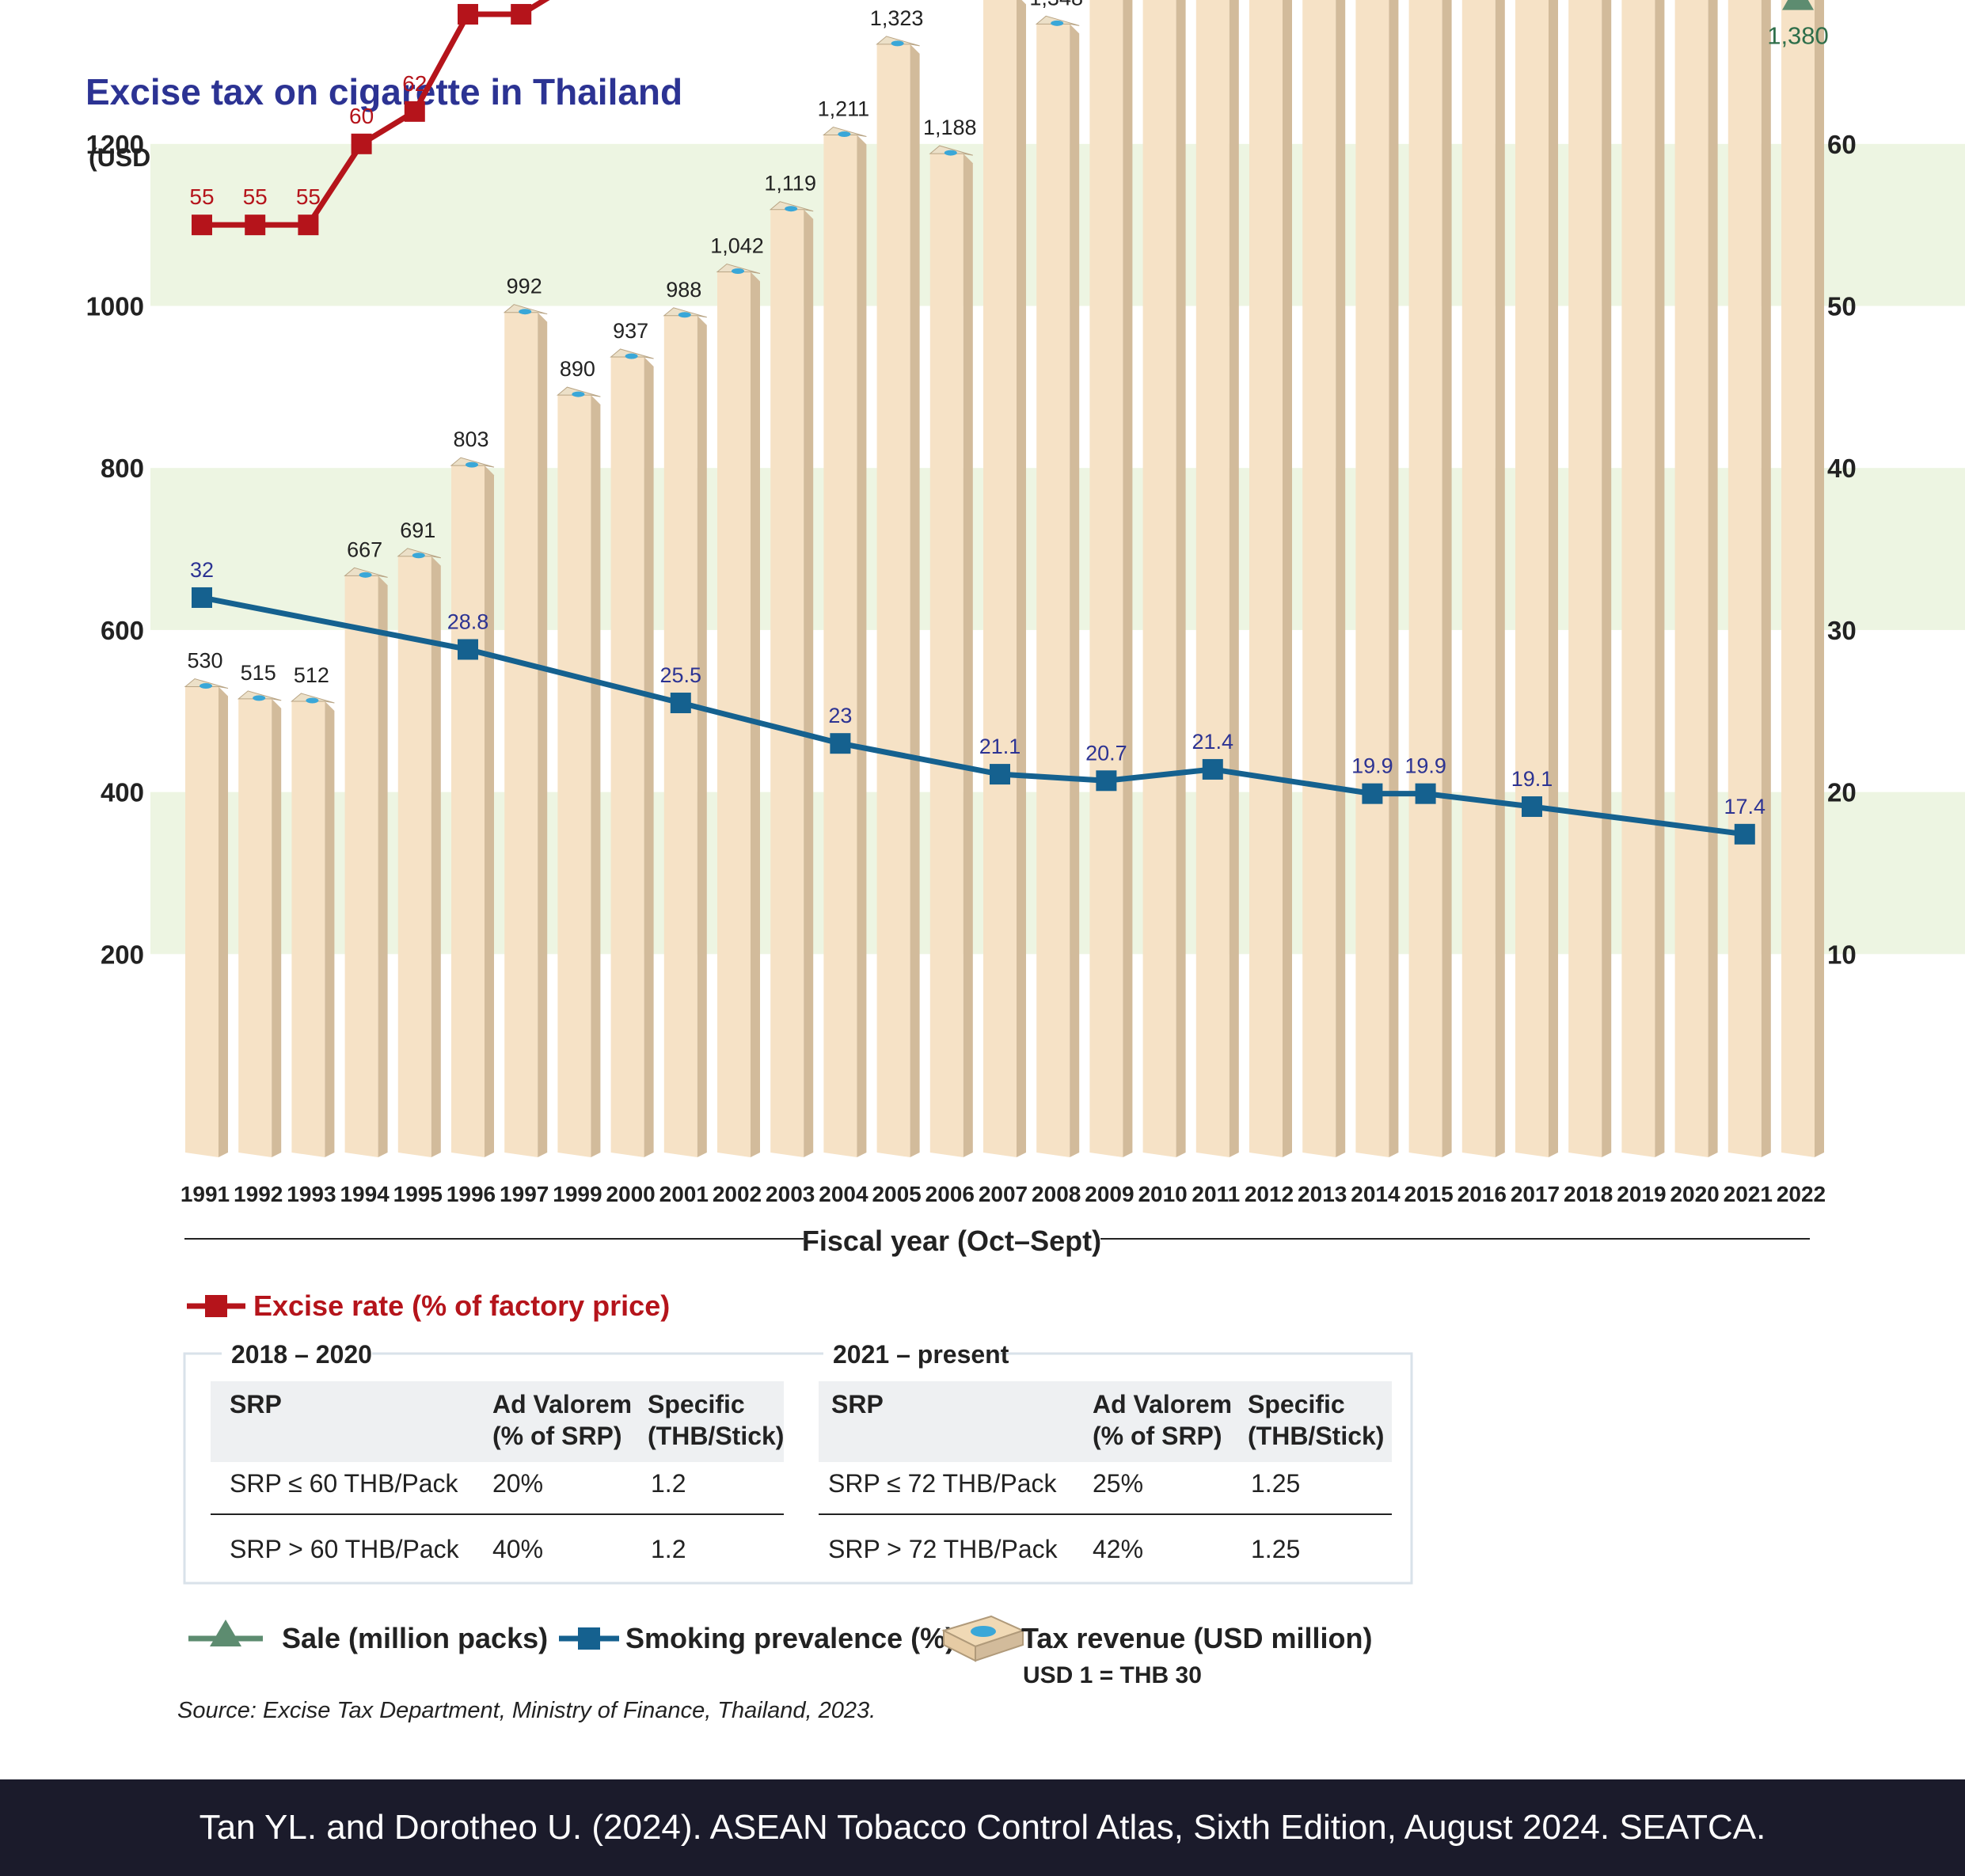 The image size is (1965, 1876). I want to click on year-1996: 1996, so click(471, 1194).